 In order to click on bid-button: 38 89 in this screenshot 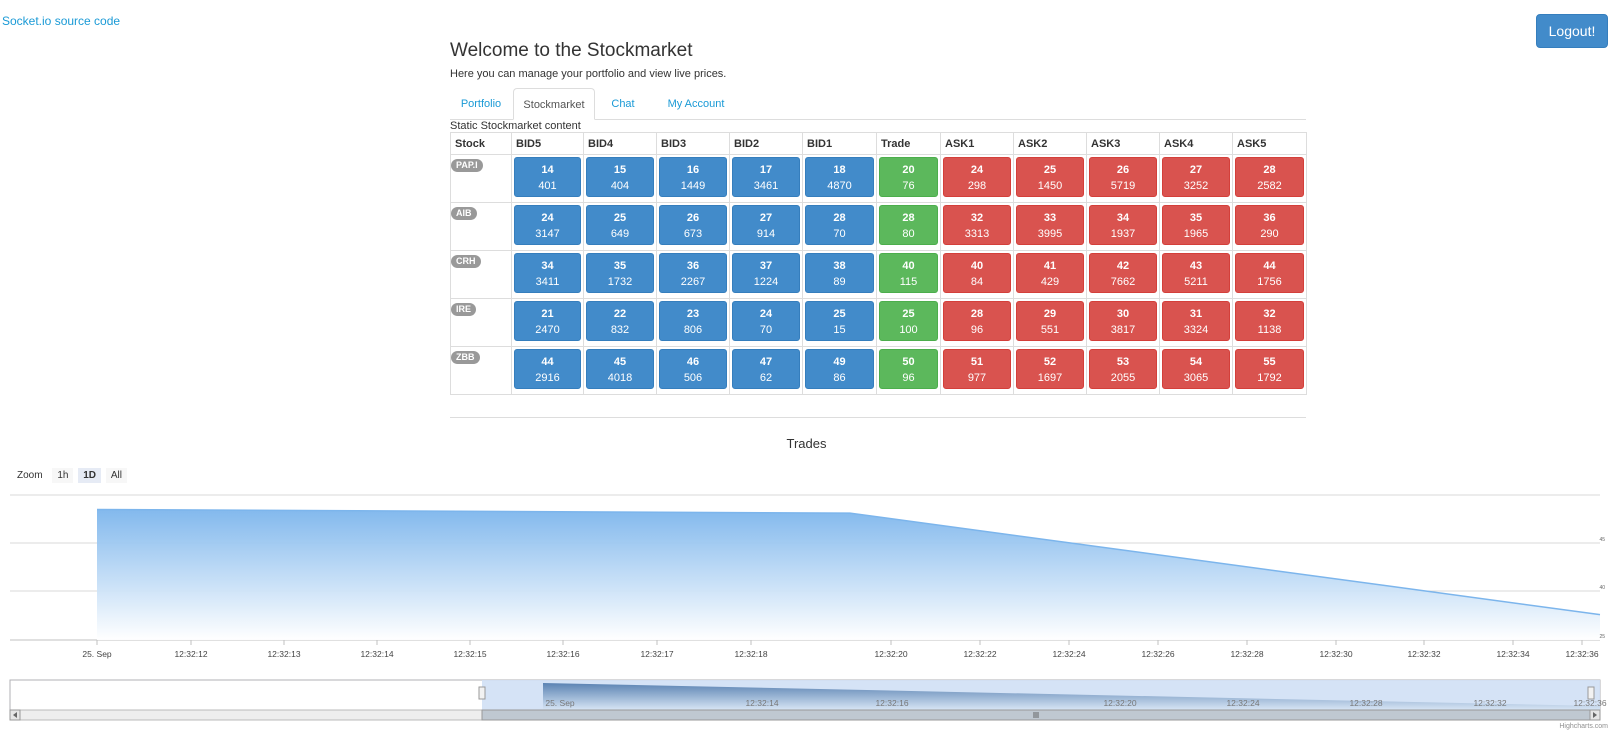, I will do `click(839, 273)`.